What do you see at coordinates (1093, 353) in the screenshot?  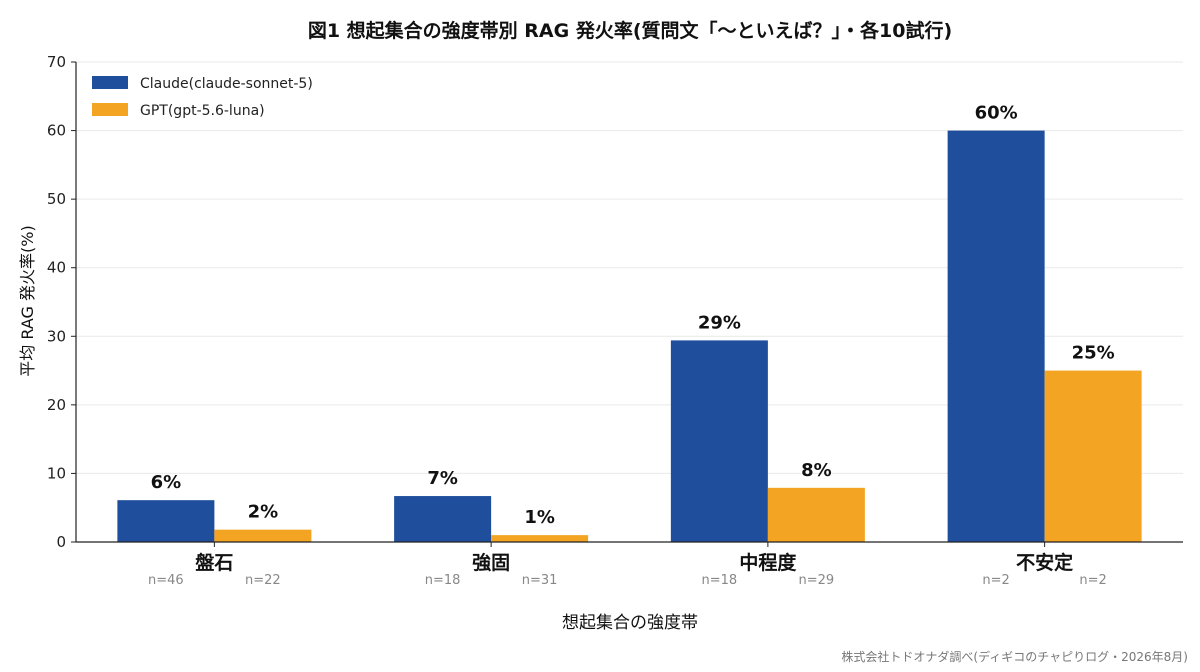 I see `data-label: 25%` at bounding box center [1093, 353].